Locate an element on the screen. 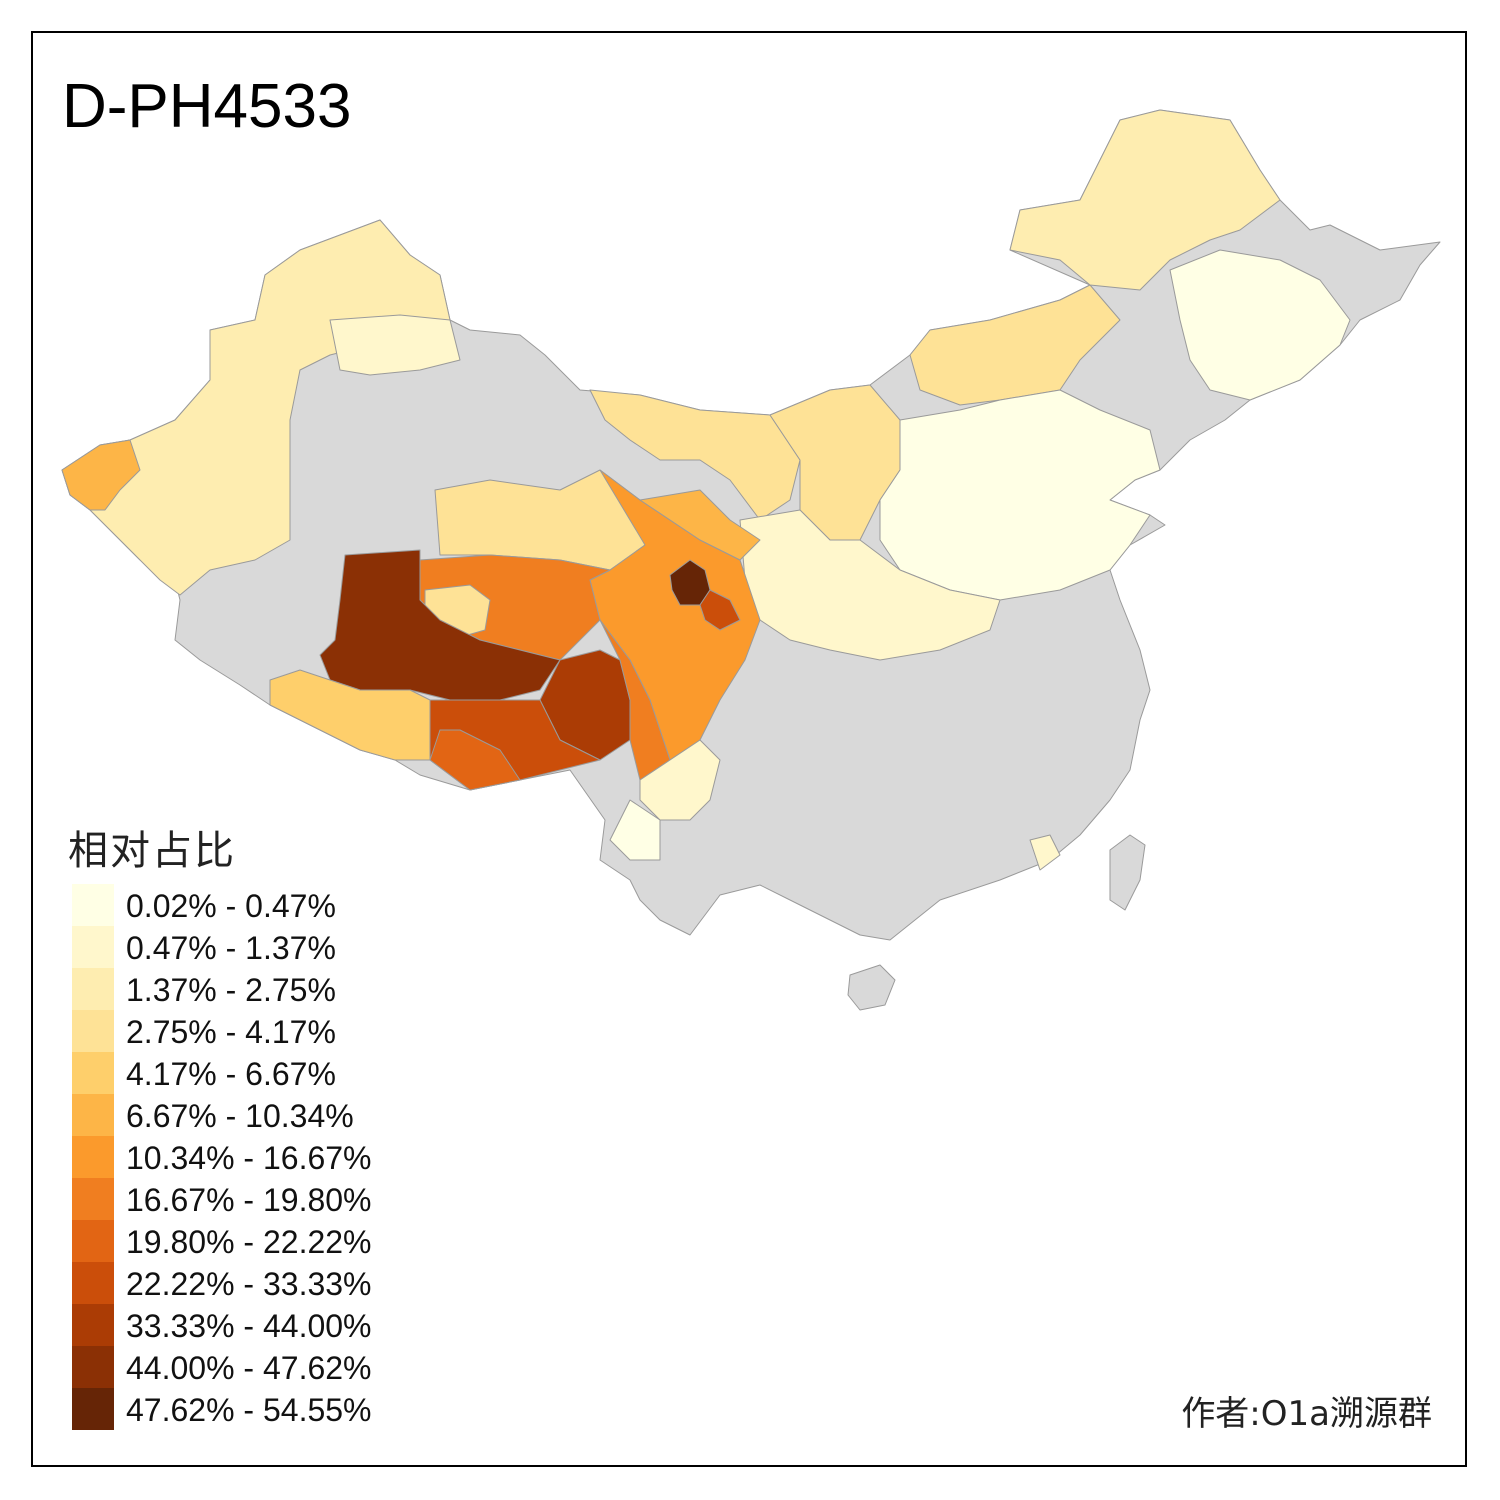  region-northeast-pale is located at coordinates (1260, 325).